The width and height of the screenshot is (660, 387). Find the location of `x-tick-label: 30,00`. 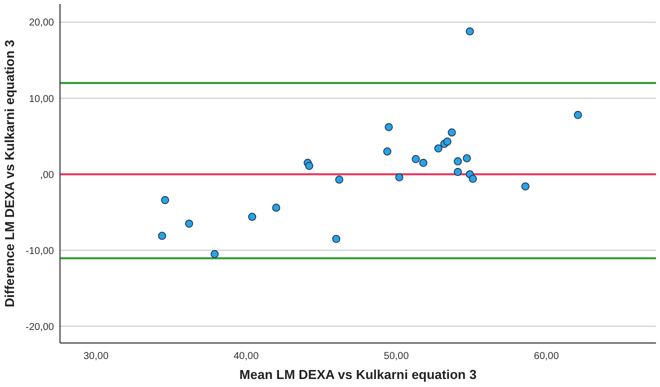

x-tick-label: 30,00 is located at coordinates (96, 356).